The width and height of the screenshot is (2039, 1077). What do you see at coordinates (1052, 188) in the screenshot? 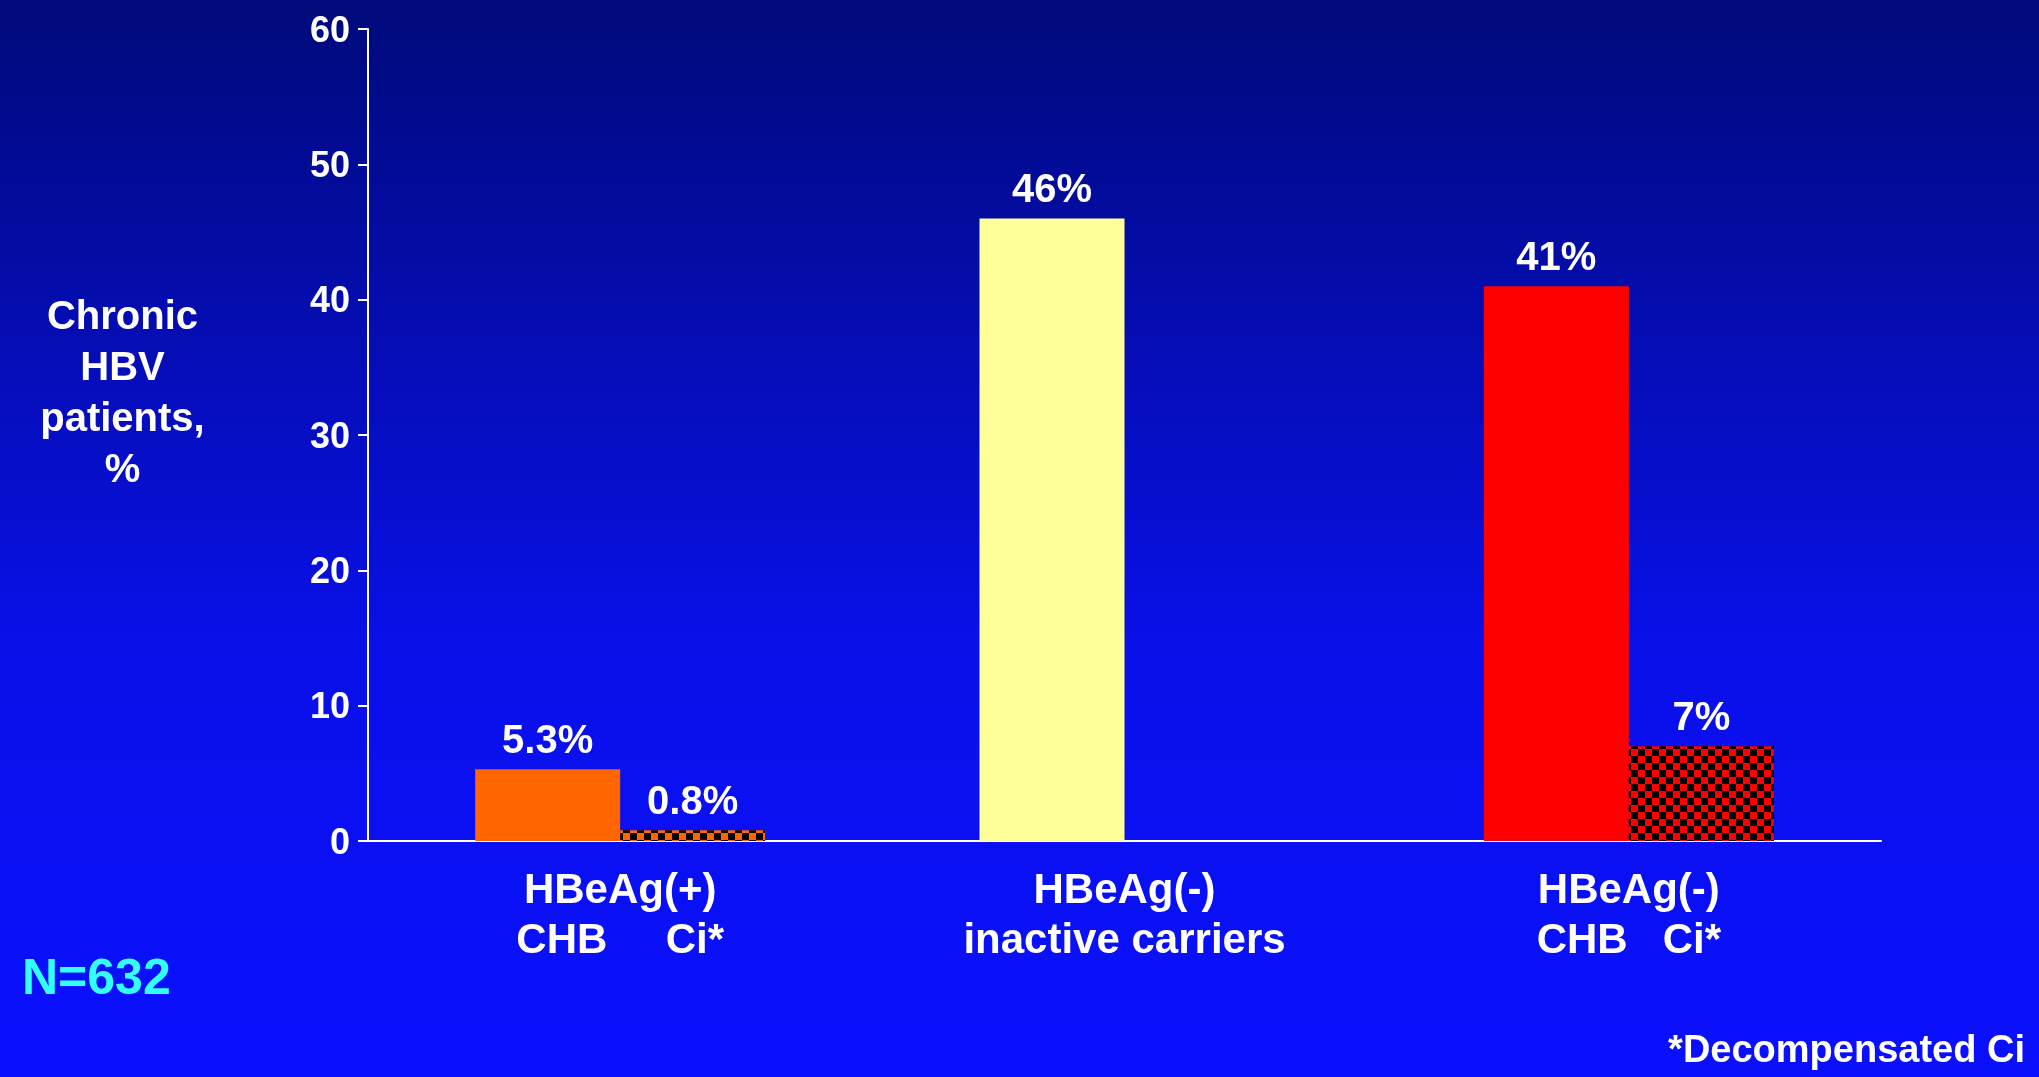
I see `data-label: 46%` at bounding box center [1052, 188].